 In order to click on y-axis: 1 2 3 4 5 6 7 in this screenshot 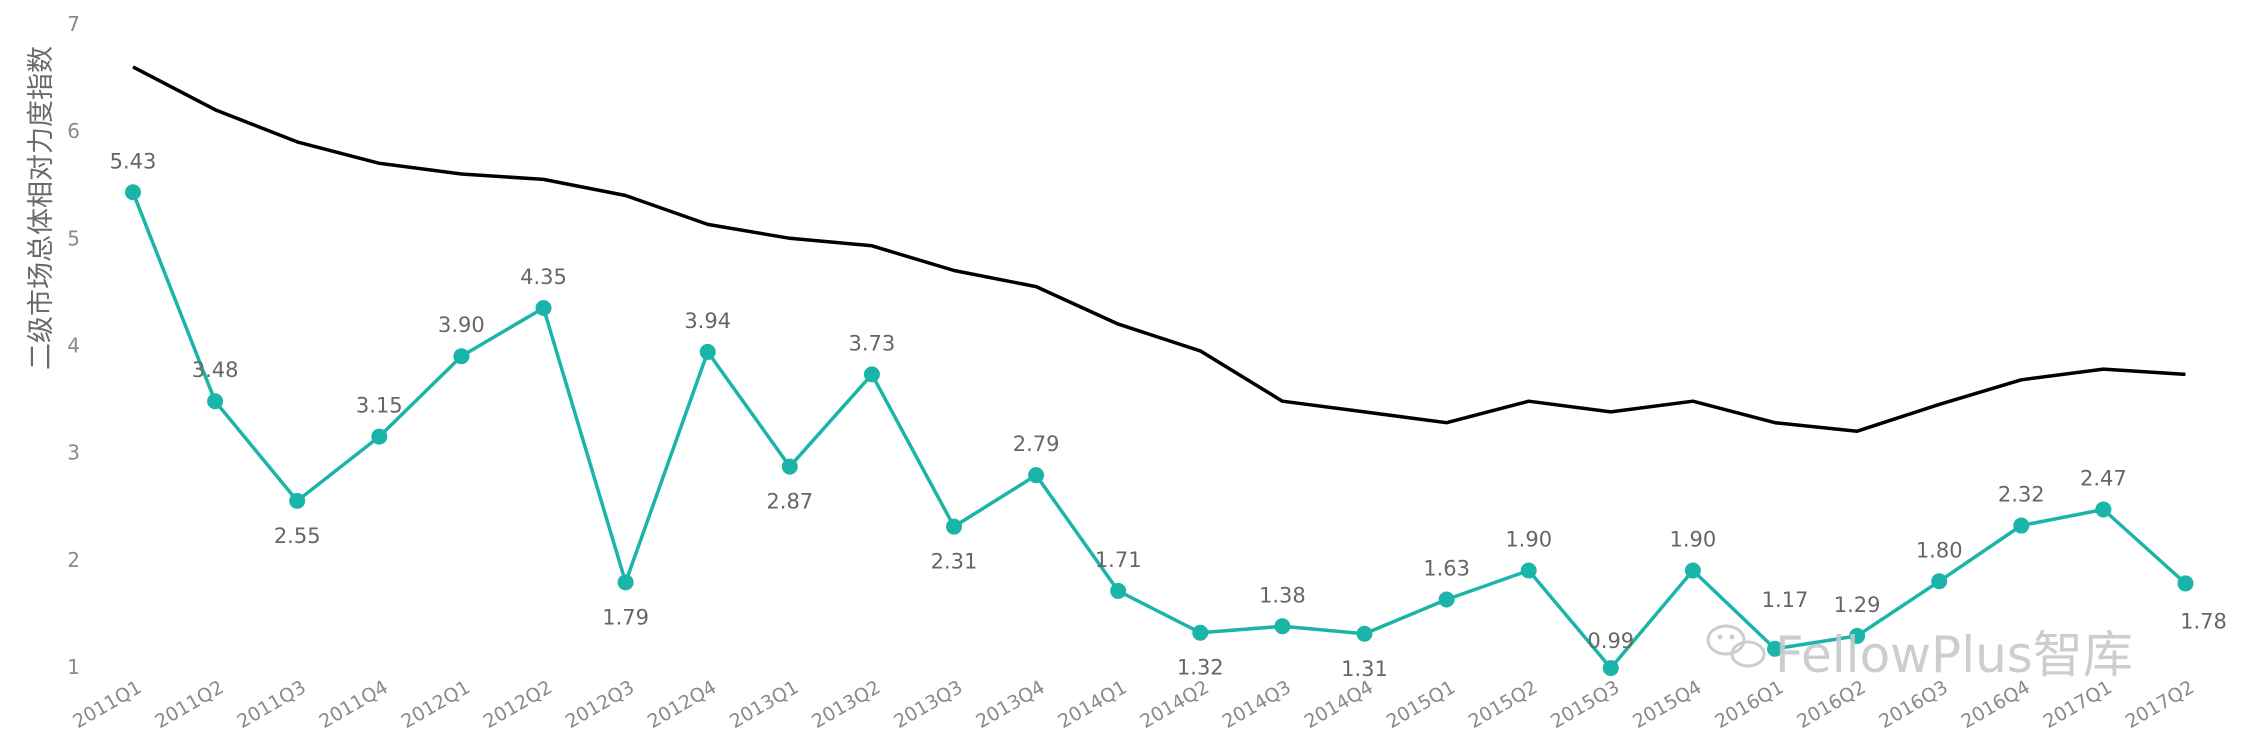, I will do `click(73, 345)`.